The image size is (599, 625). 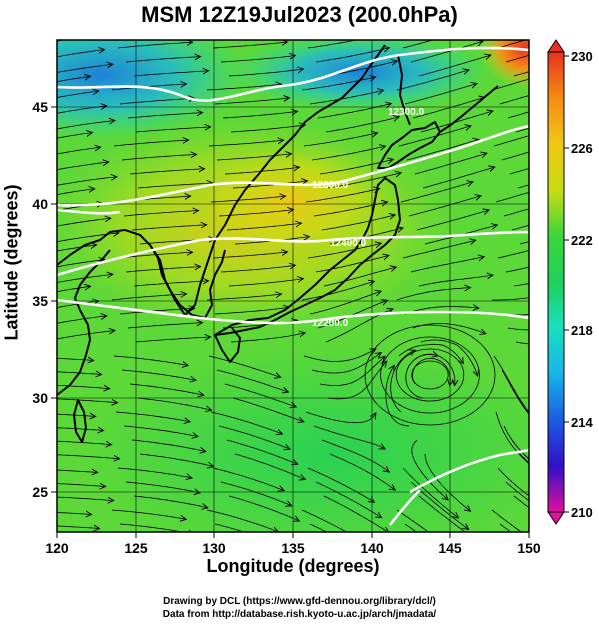 What do you see at coordinates (348, 243) in the screenshot?
I see `contour-label: 12400.0` at bounding box center [348, 243].